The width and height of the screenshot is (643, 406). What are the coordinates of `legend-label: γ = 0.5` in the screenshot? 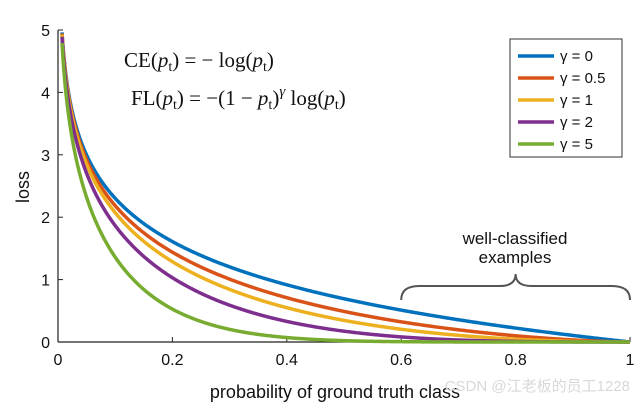 It's located at (582, 78).